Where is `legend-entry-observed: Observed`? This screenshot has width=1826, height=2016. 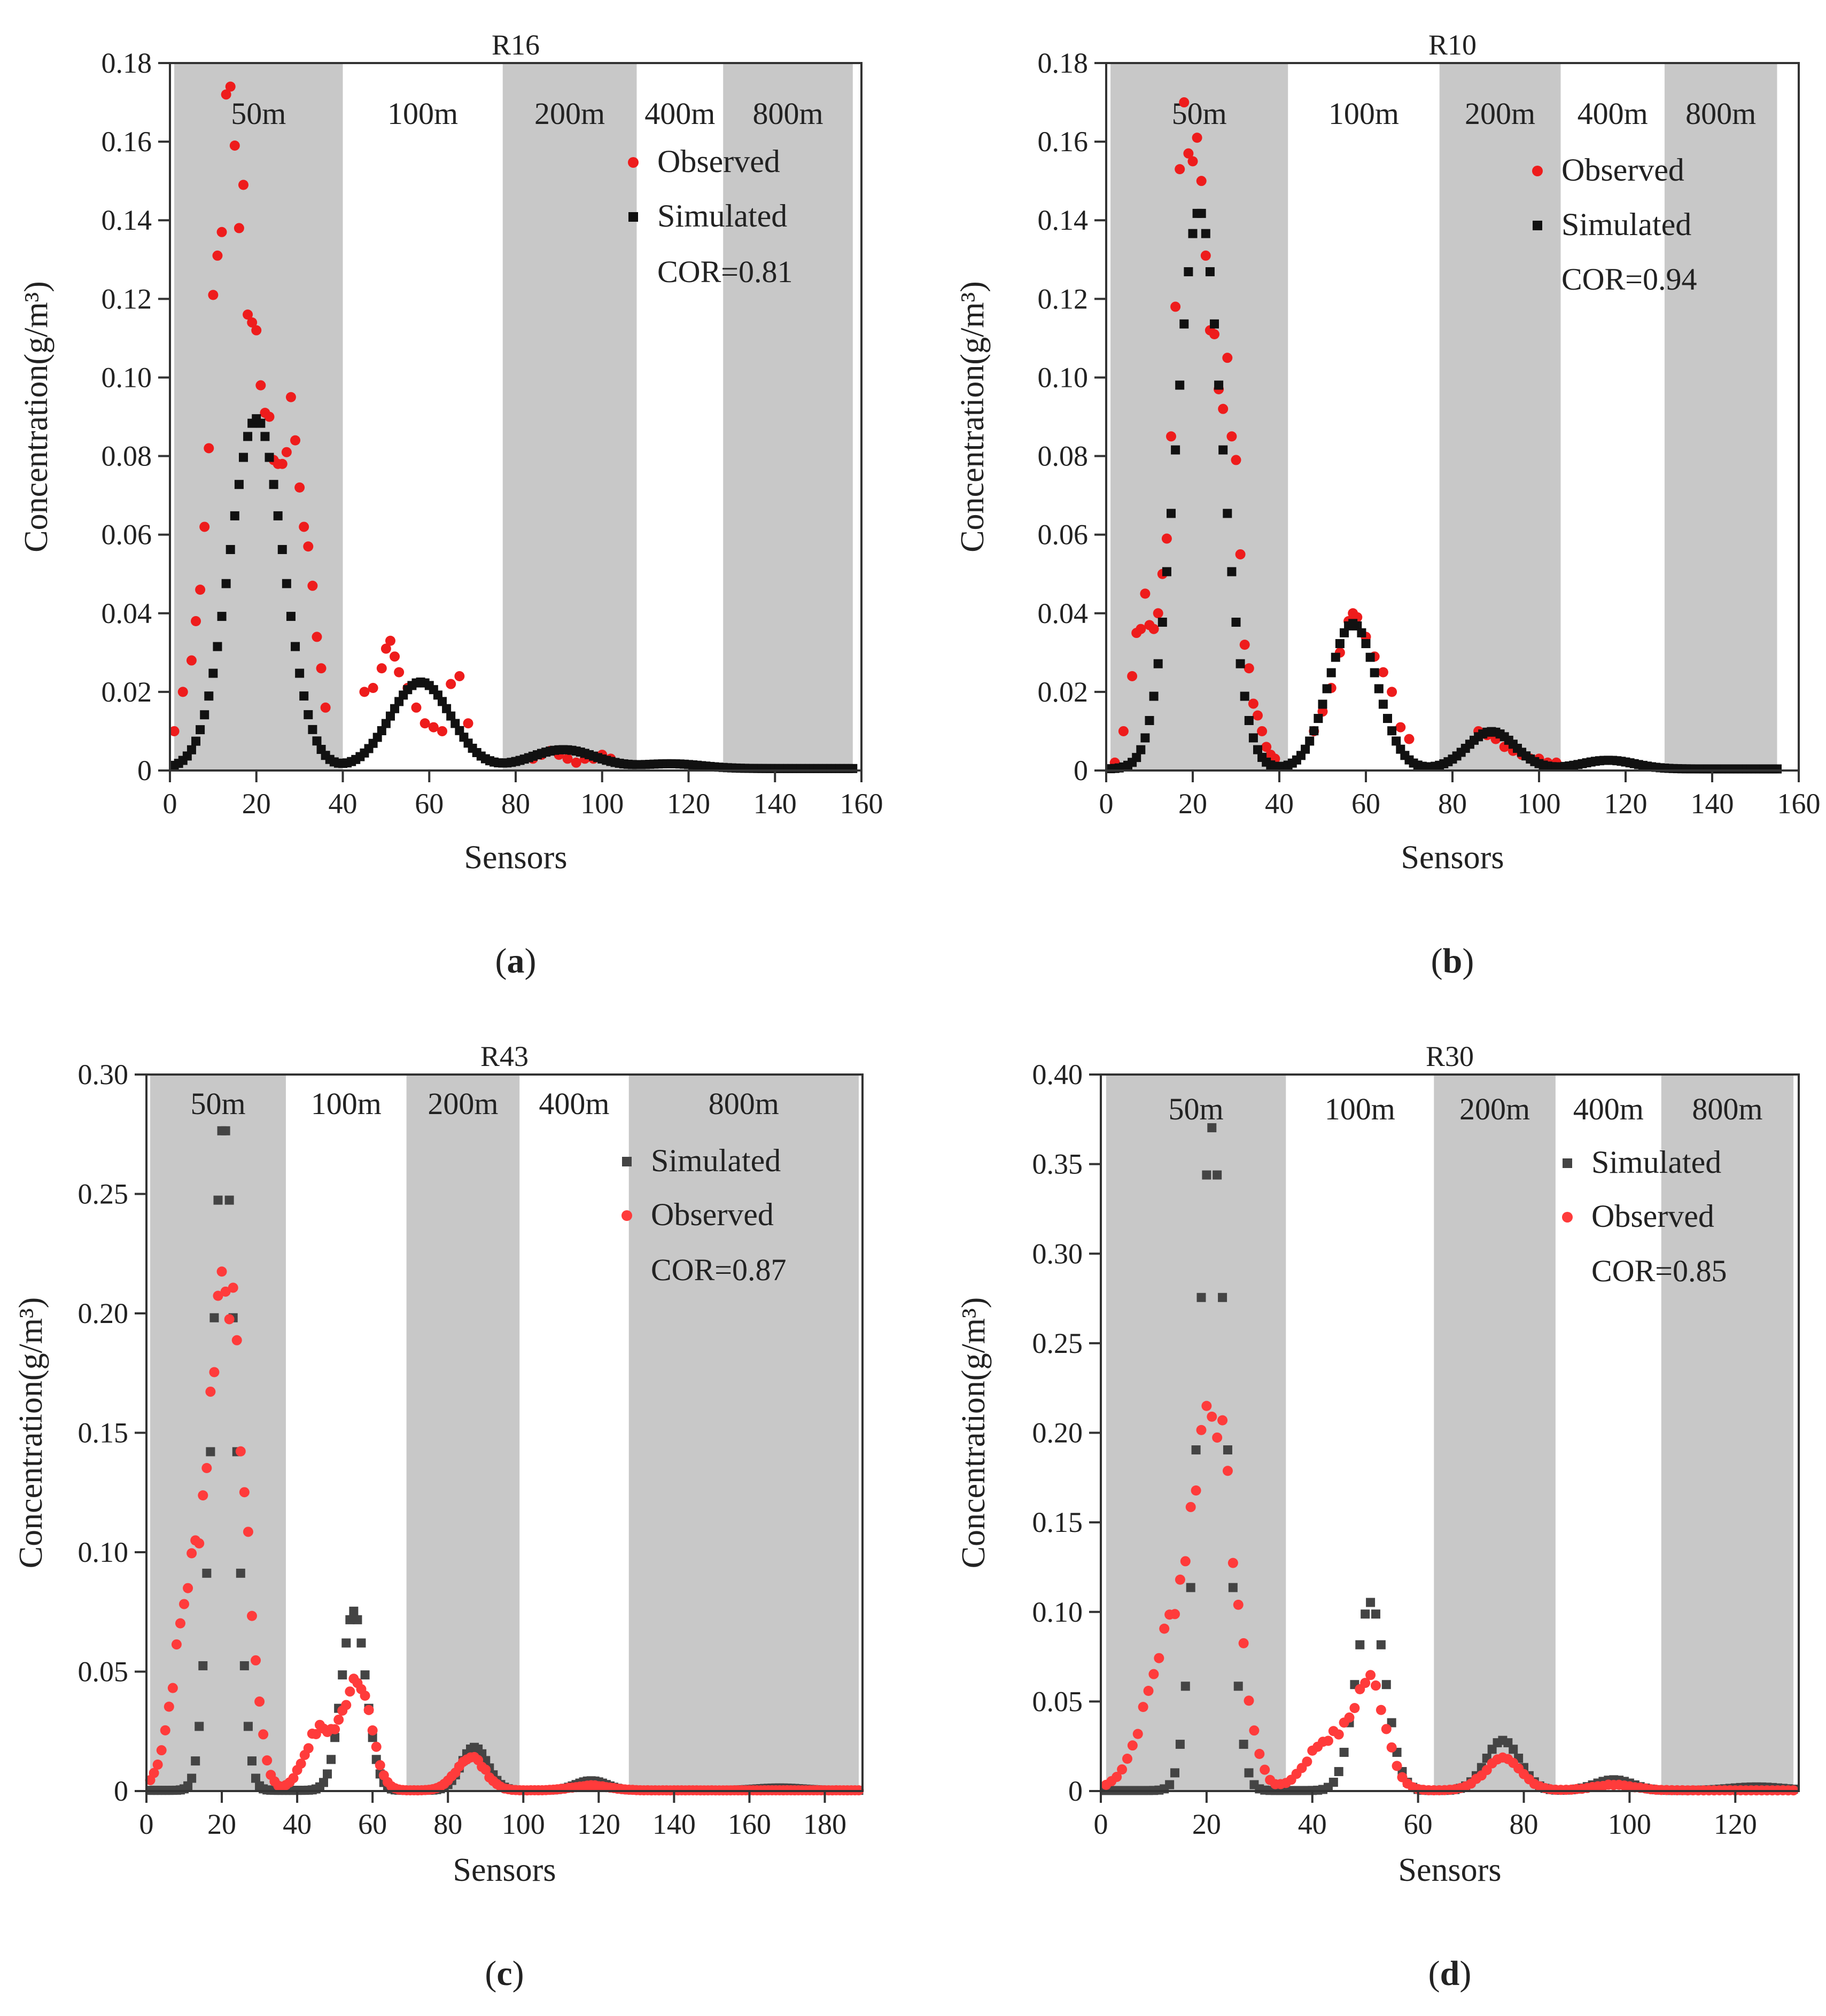 legend-entry-observed: Observed is located at coordinates (1638, 1216).